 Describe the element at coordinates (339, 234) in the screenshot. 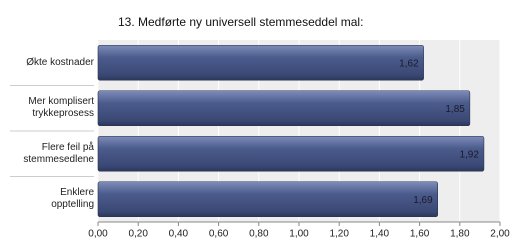

I see `x-tick-label: 1,20` at that location.